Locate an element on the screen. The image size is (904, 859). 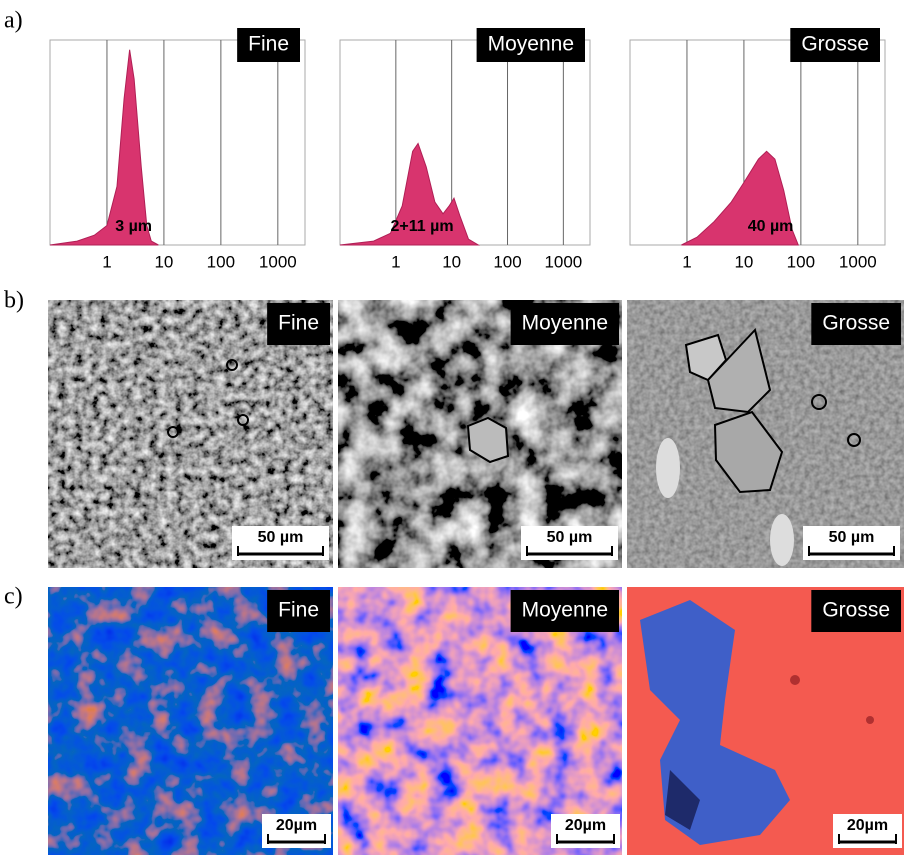
peak-annotation: 3 µm is located at coordinates (133, 226).